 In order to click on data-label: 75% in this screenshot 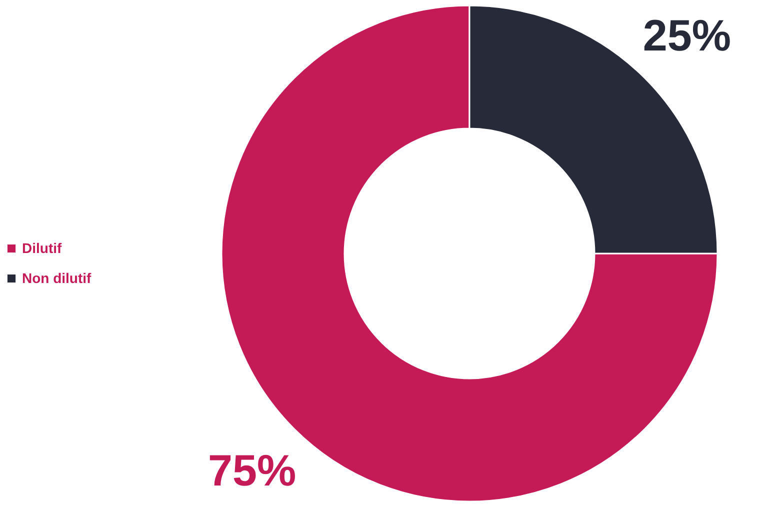, I will do `click(252, 471)`.